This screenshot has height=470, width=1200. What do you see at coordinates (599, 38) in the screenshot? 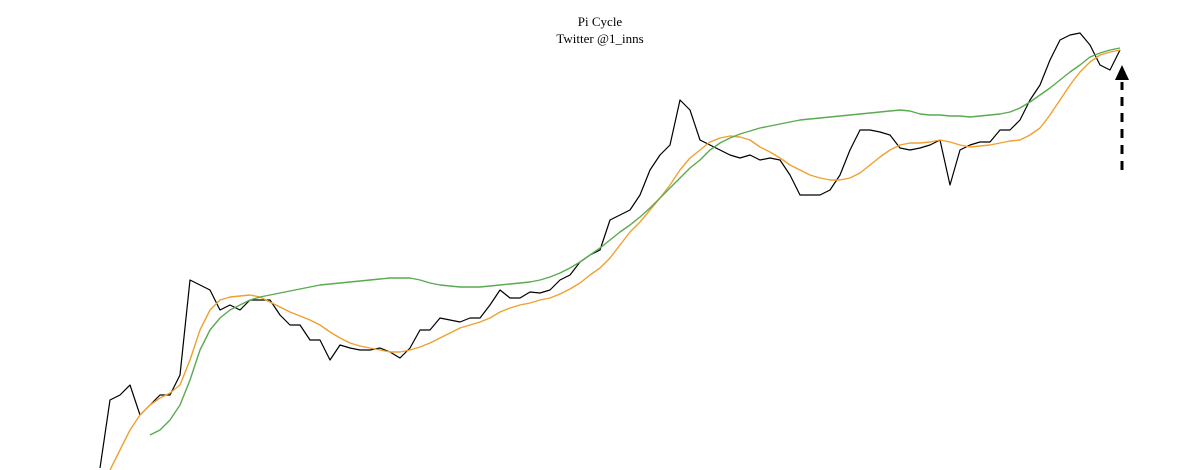
I see `chart-subtitle: Twitter @1_inns` at bounding box center [599, 38].